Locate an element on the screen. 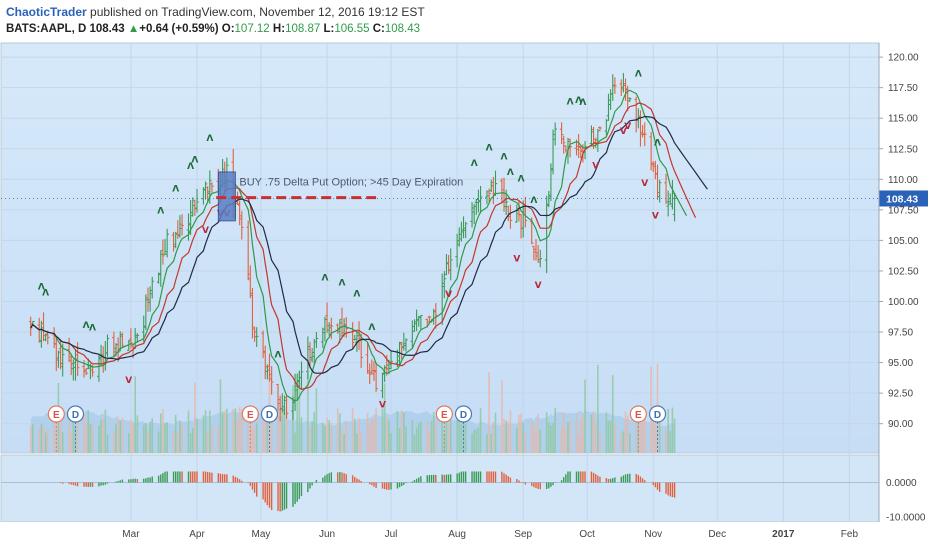 Image resolution: width=932 pixels, height=550 pixels. symbol-name: BATS:AAPL, D is located at coordinates (46, 29).